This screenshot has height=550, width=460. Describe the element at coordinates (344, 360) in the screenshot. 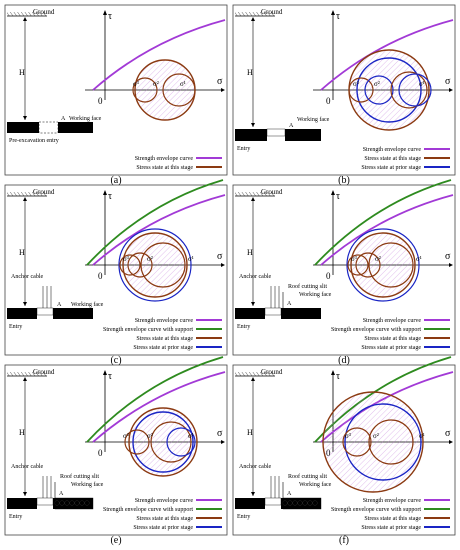

I see `panel-label: (d)` at that location.